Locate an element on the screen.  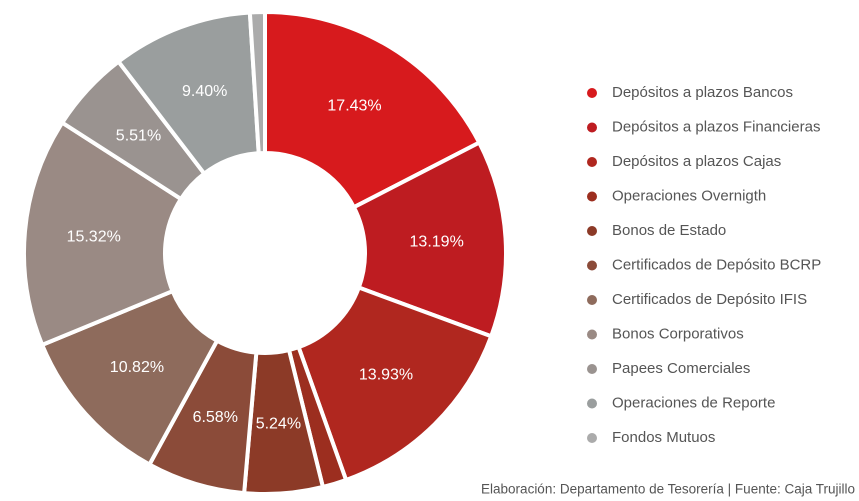
legend-label: Depósitos a plazos Cajas is located at coordinates (696, 161).